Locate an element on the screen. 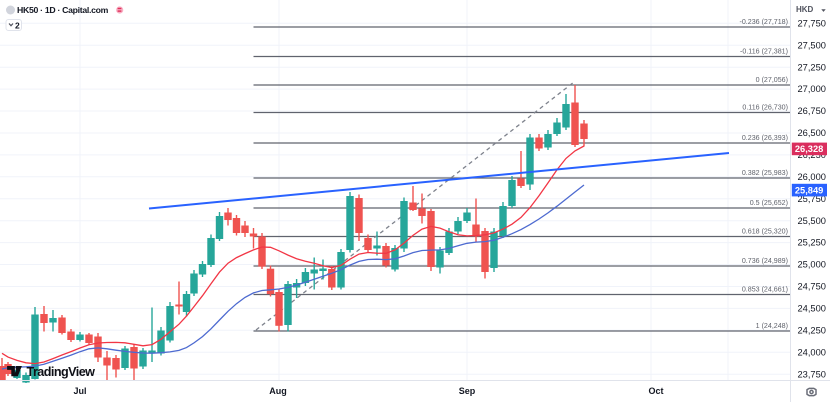 This screenshot has width=830, height=402. svg-text: 0.382 (25,983) is located at coordinates (765, 173).